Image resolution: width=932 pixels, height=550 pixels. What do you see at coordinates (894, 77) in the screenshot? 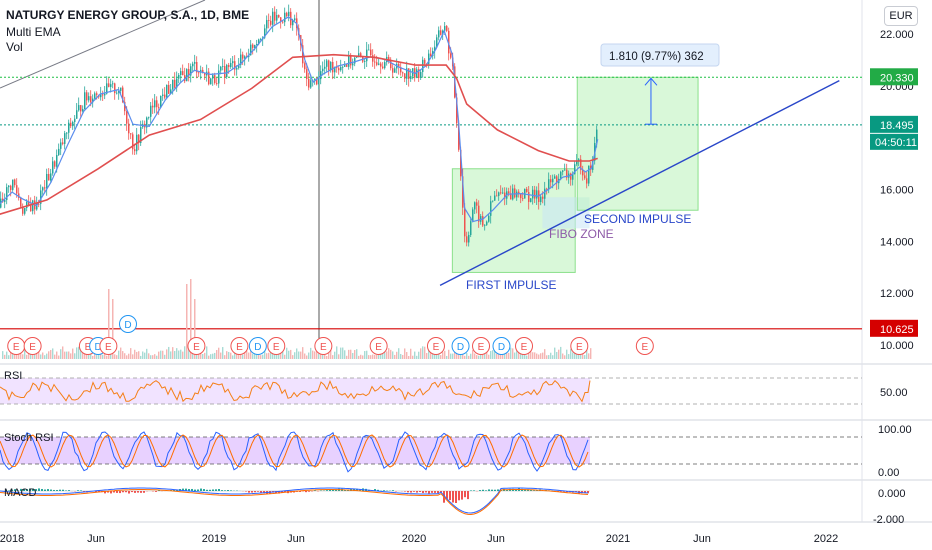
I see `level-20330-badge` at bounding box center [894, 77].